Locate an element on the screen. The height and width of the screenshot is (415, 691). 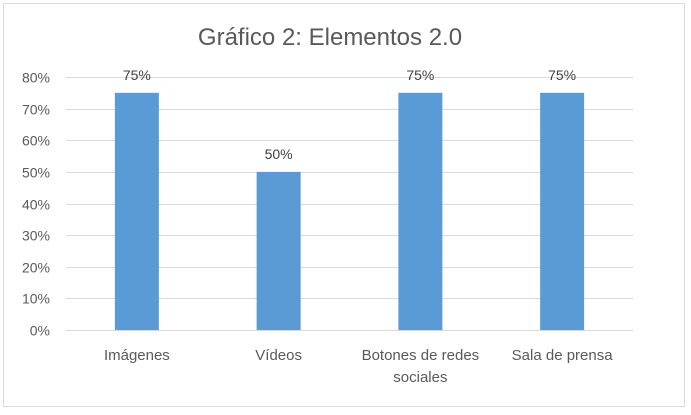
category-label-line: Imágenes is located at coordinates (137, 355).